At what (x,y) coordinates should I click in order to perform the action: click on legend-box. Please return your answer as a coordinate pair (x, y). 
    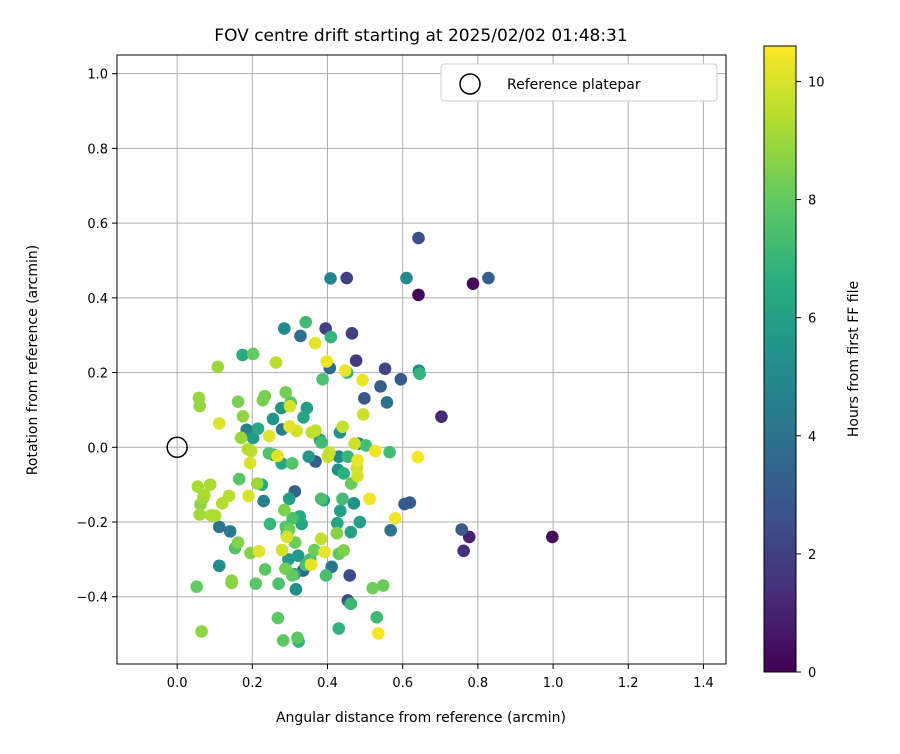
    Looking at the image, I should click on (579, 82).